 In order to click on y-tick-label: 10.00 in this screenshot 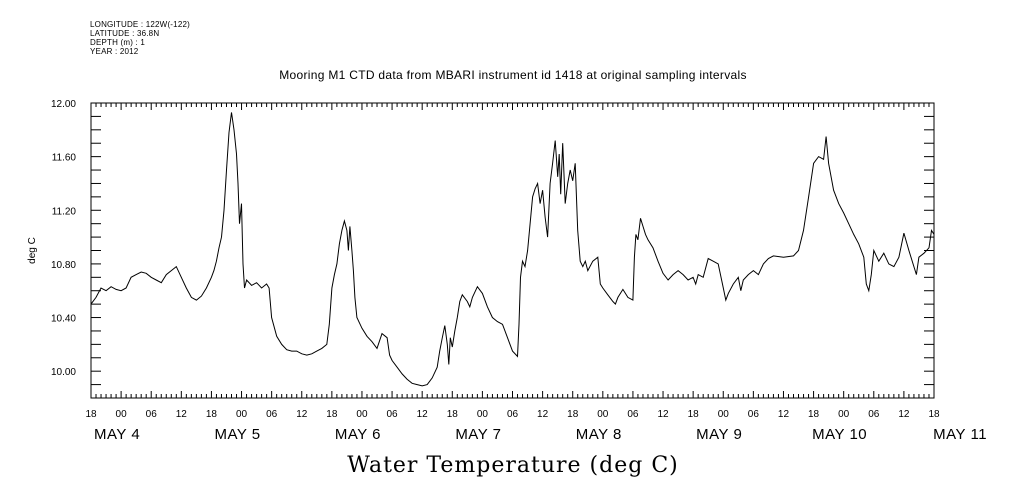, I will do `click(63, 372)`.